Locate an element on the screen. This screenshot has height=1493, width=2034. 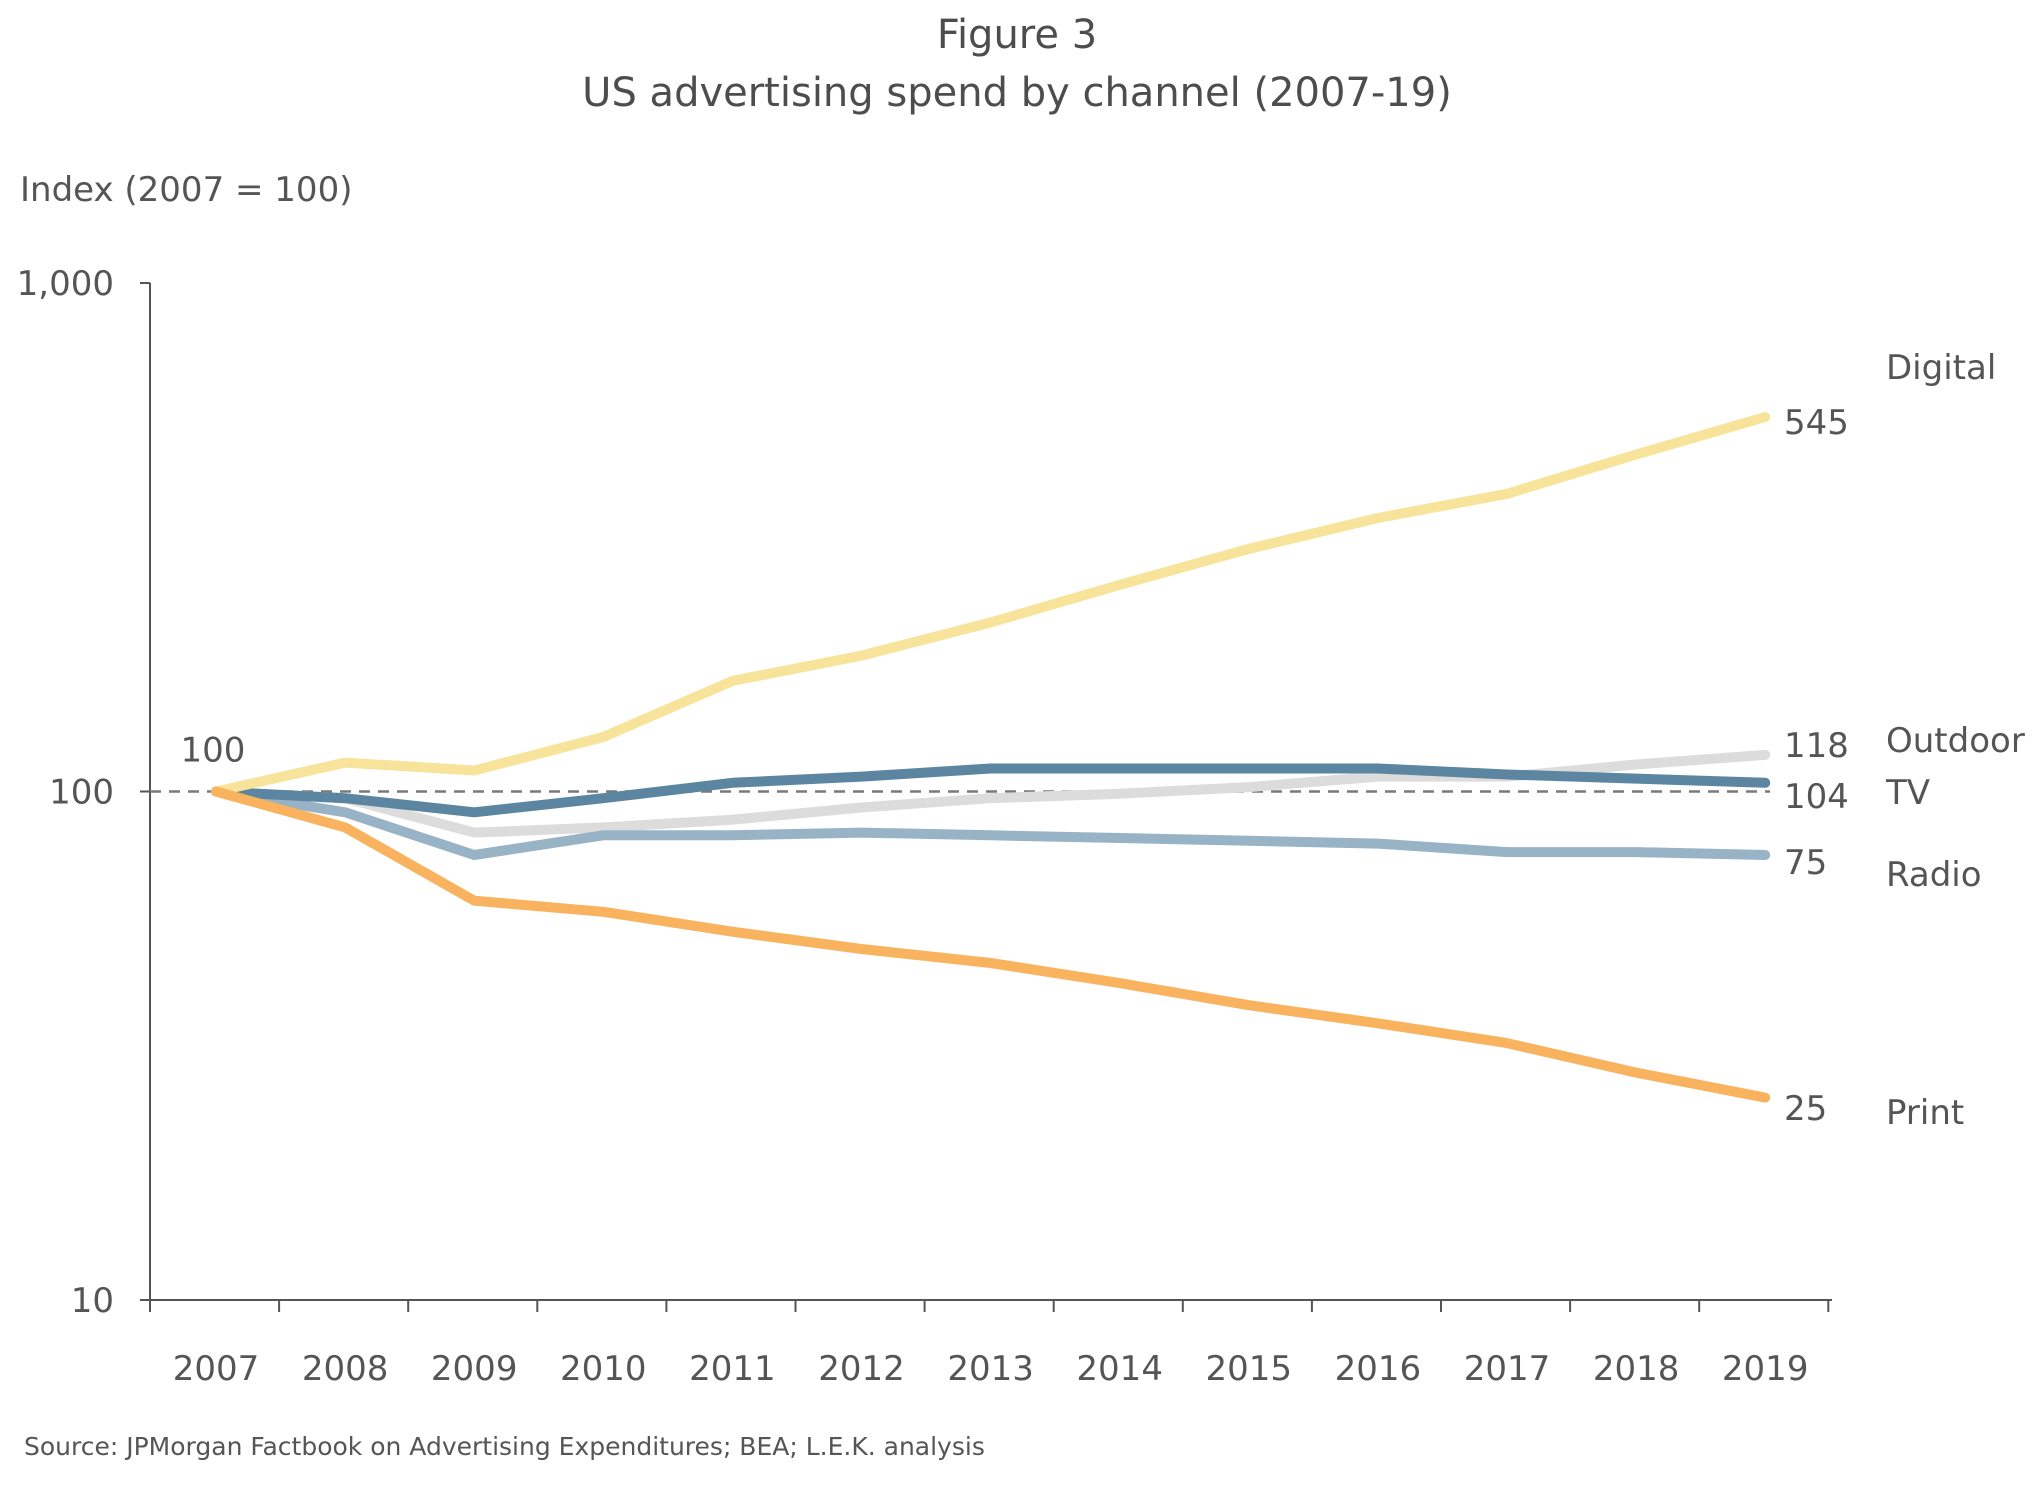
end-value-label-print: 25 is located at coordinates (1805, 1109).